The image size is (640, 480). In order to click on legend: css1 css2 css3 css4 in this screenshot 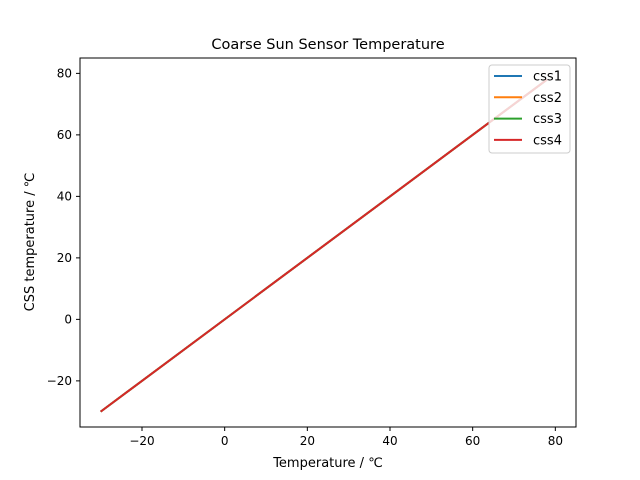, I will do `click(529, 109)`.